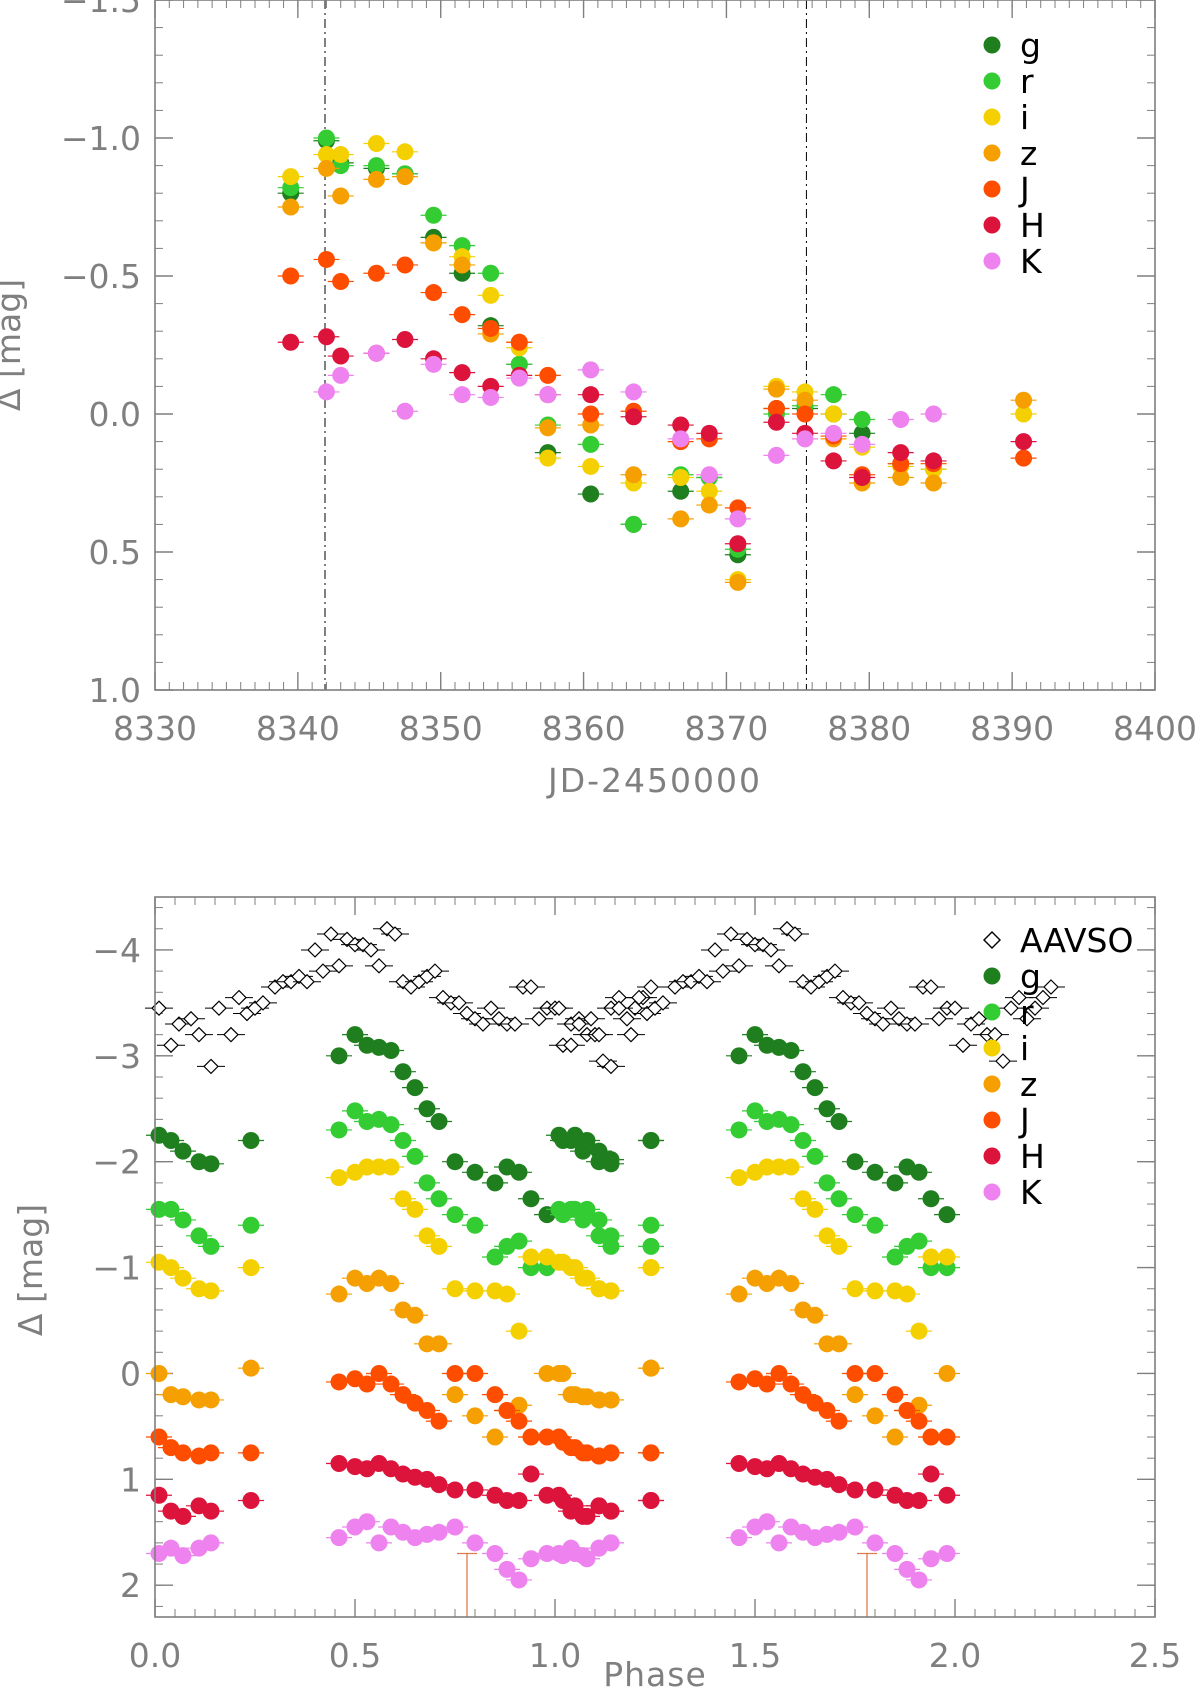  What do you see at coordinates (992, 261) in the screenshot?
I see `legend-marker-K` at bounding box center [992, 261].